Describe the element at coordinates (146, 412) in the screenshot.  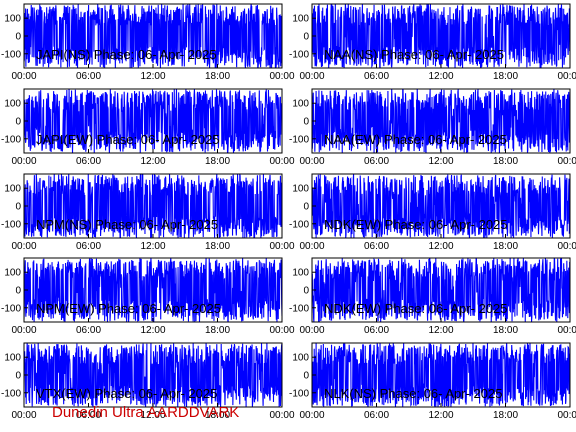
I see `footer-credit: Dunedin Ultra AARDDVARK` at that location.